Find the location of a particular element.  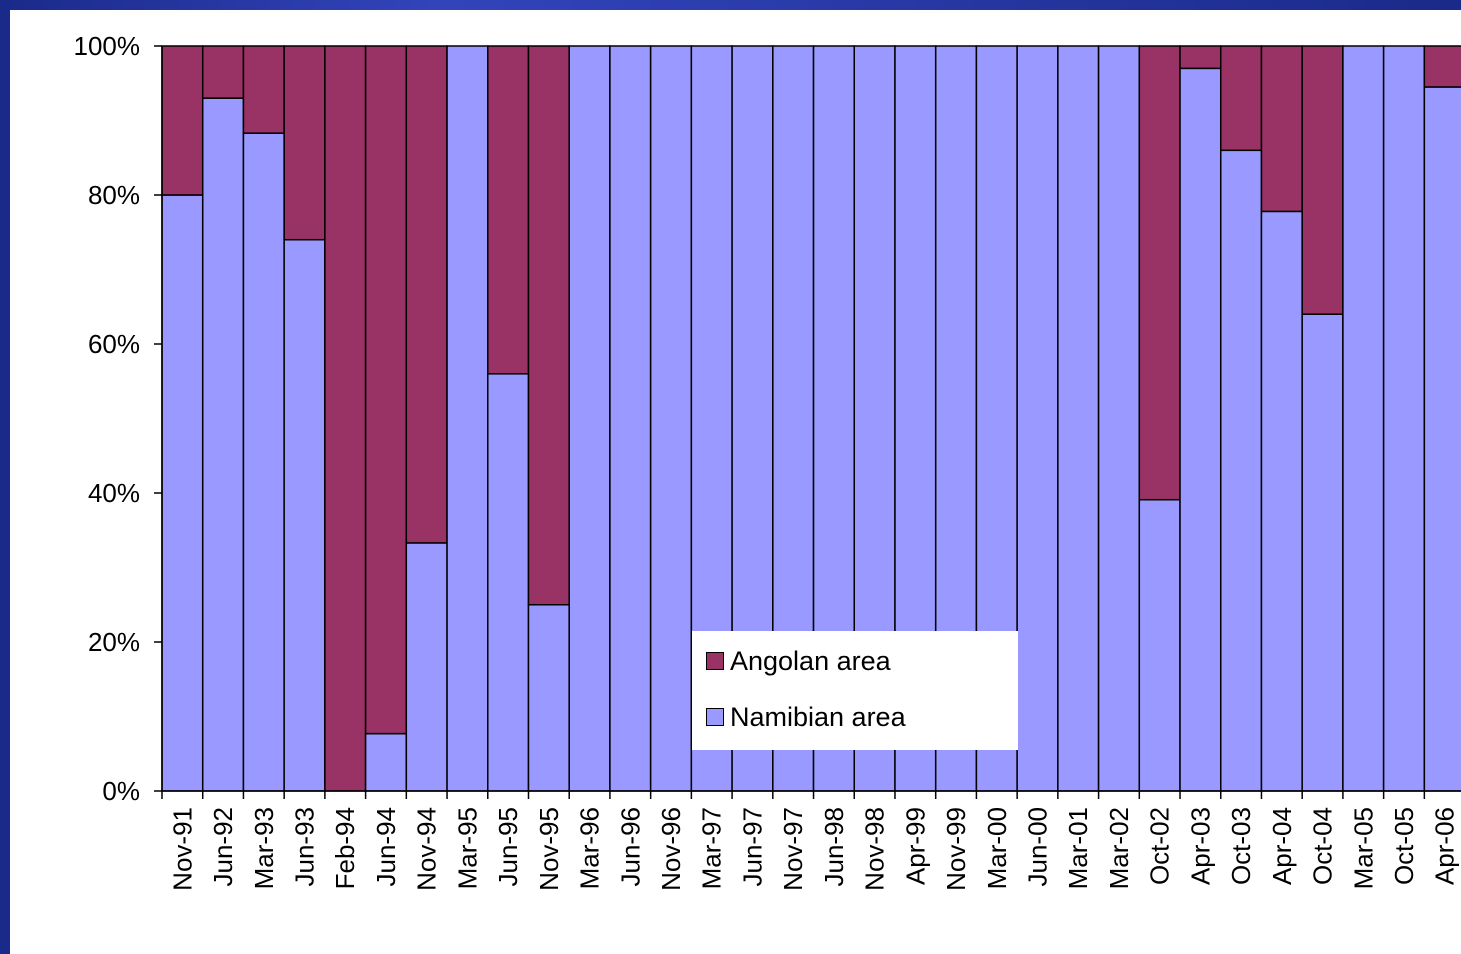

x-tick-label-mar-02: Mar-02 is located at coordinates (1119, 848).